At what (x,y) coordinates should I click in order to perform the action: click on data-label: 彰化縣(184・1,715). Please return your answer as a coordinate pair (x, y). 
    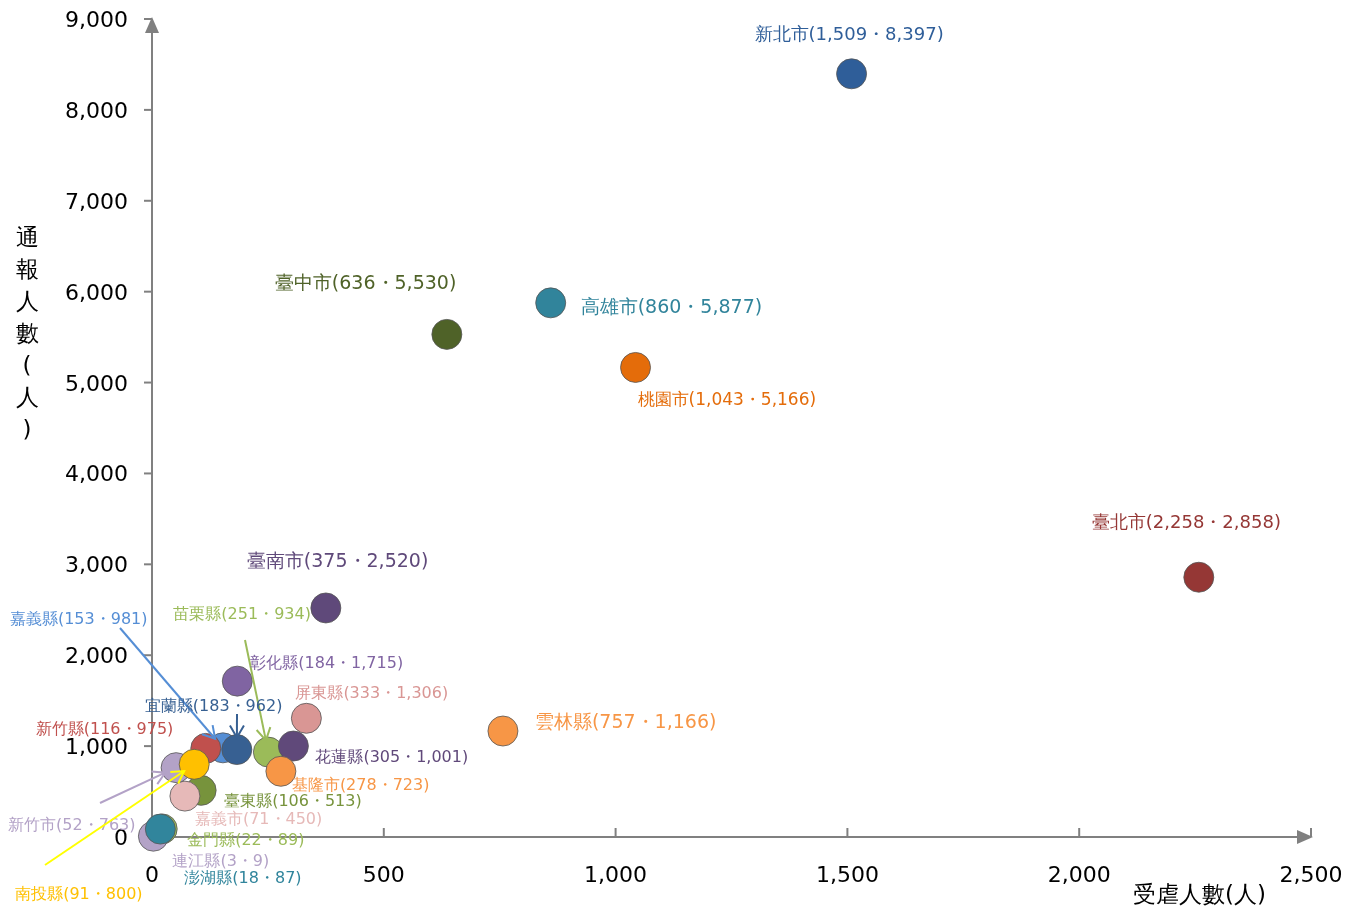
    Looking at the image, I should click on (327, 663).